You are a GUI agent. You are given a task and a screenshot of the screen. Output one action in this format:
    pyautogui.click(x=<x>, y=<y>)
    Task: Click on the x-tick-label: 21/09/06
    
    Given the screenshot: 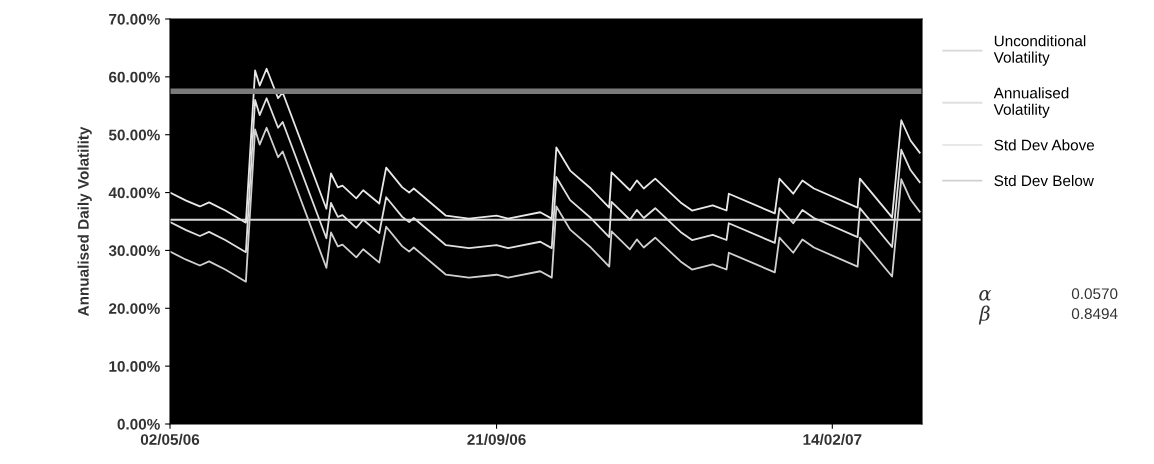 What is the action you would take?
    pyautogui.click(x=496, y=439)
    